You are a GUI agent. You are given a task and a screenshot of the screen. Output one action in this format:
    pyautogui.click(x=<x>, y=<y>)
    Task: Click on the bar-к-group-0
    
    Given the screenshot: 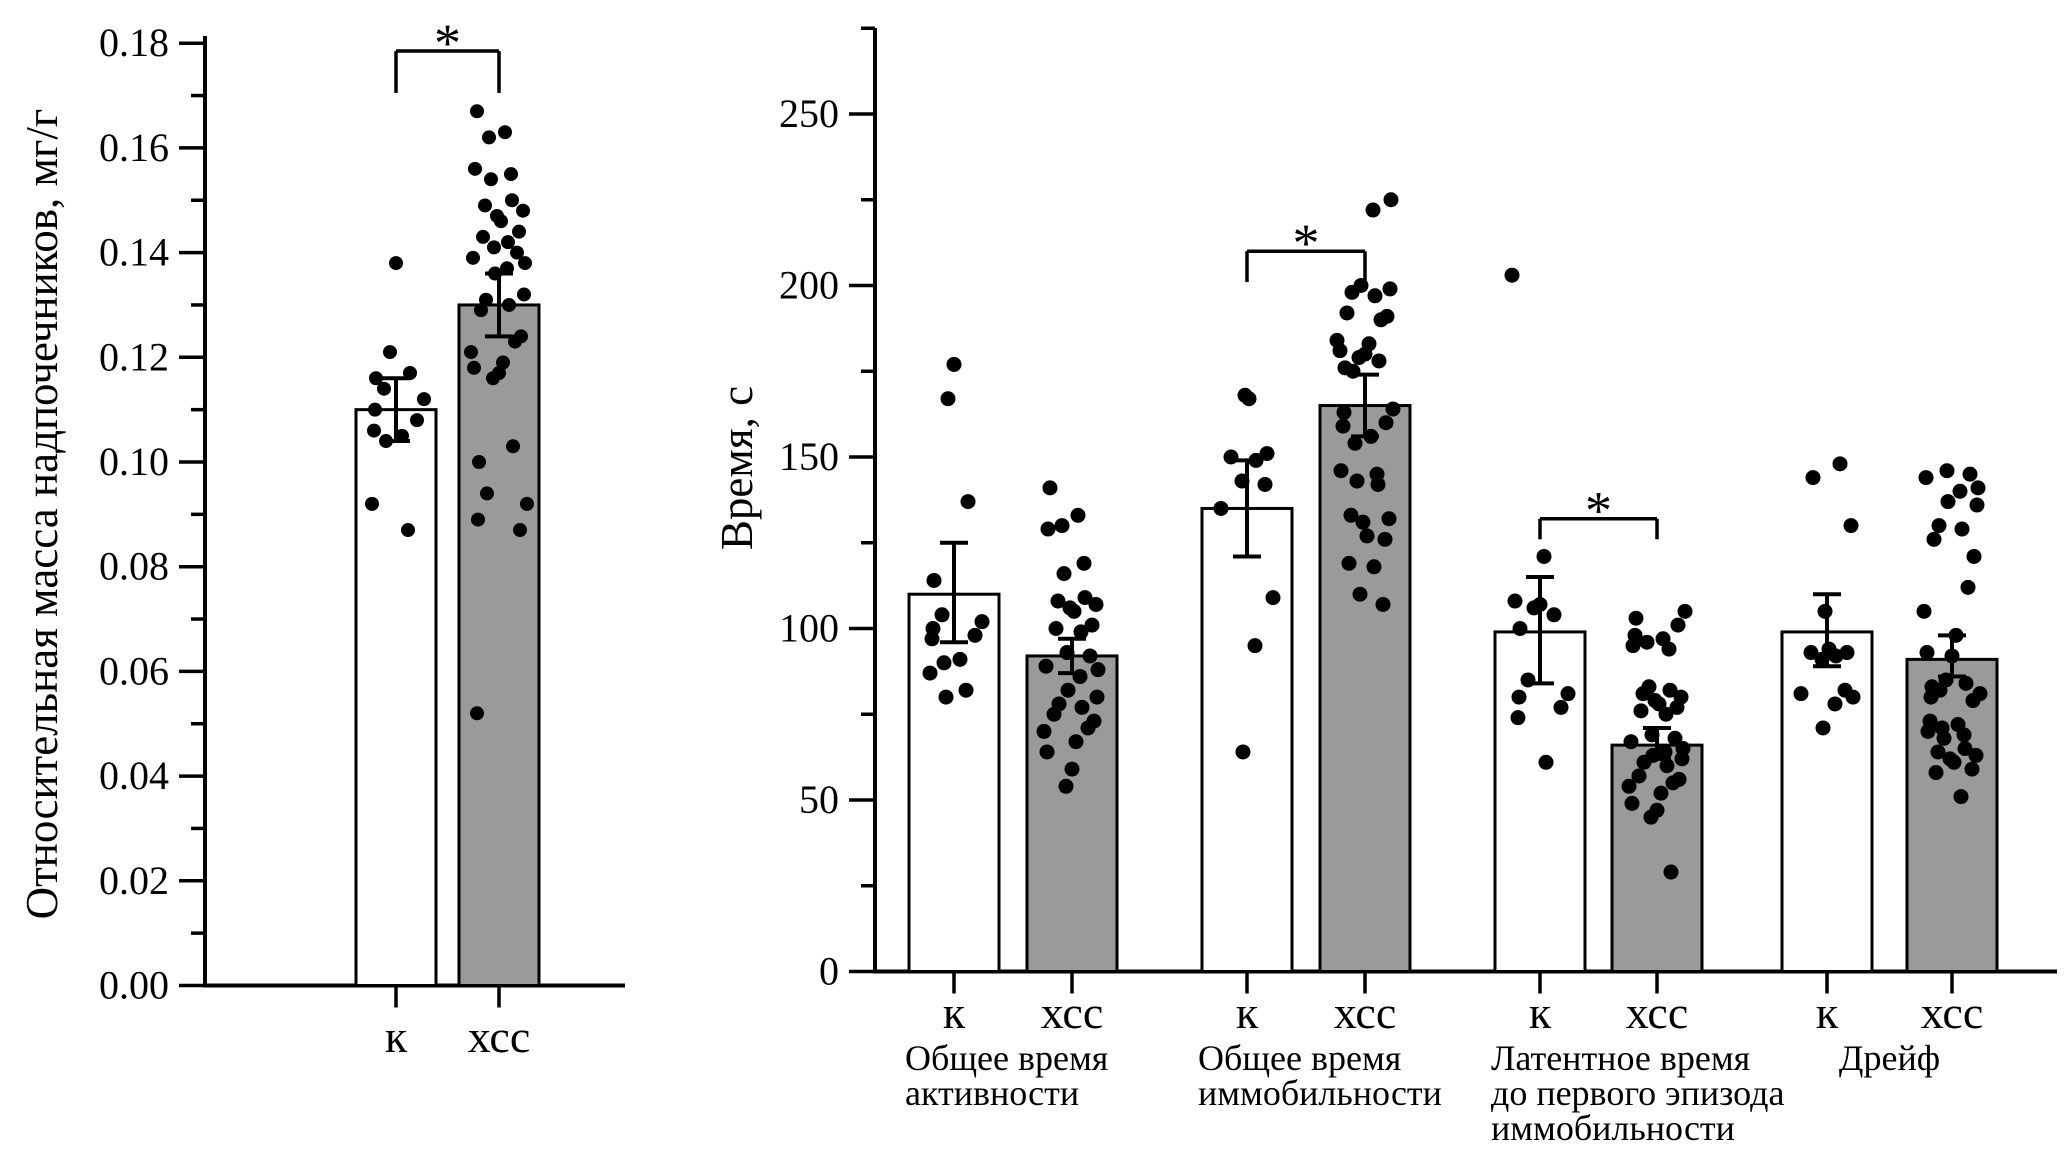 What is the action you would take?
    pyautogui.click(x=396, y=697)
    